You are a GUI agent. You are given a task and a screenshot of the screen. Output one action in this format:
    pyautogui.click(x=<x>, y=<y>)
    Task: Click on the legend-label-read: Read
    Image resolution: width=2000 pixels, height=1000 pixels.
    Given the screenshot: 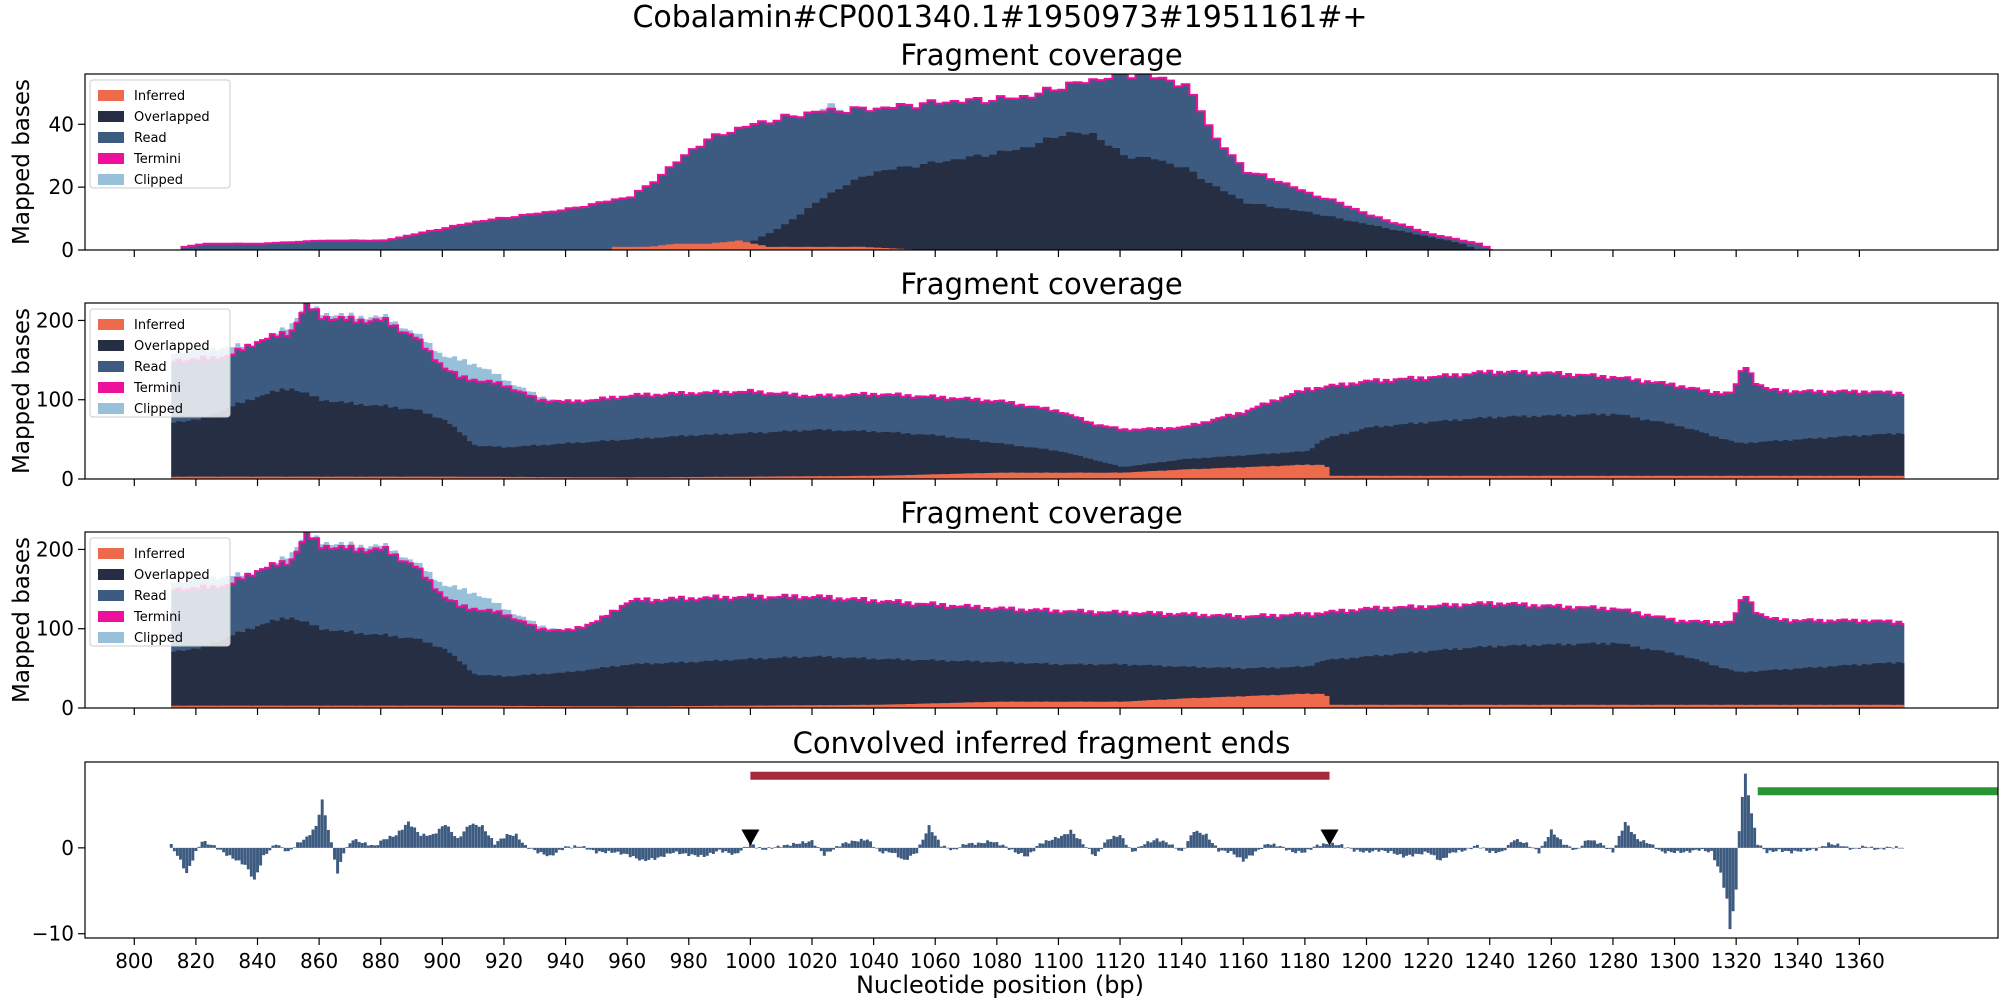 What is the action you would take?
    pyautogui.click(x=150, y=367)
    